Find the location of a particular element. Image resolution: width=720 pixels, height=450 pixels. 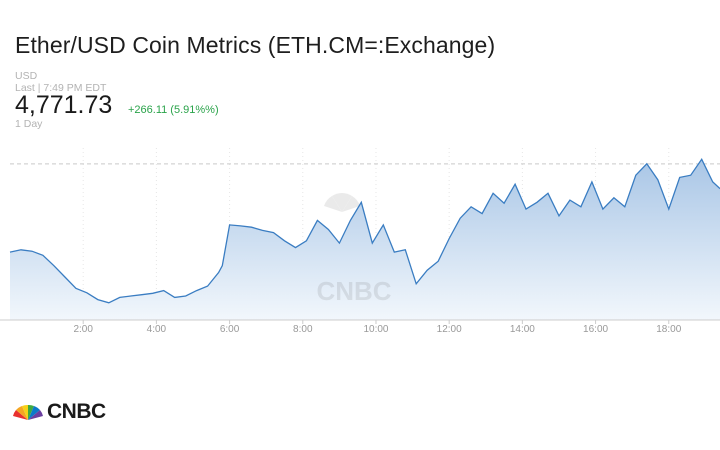

x-tick-label-4: 10:00 is located at coordinates (375, 329).